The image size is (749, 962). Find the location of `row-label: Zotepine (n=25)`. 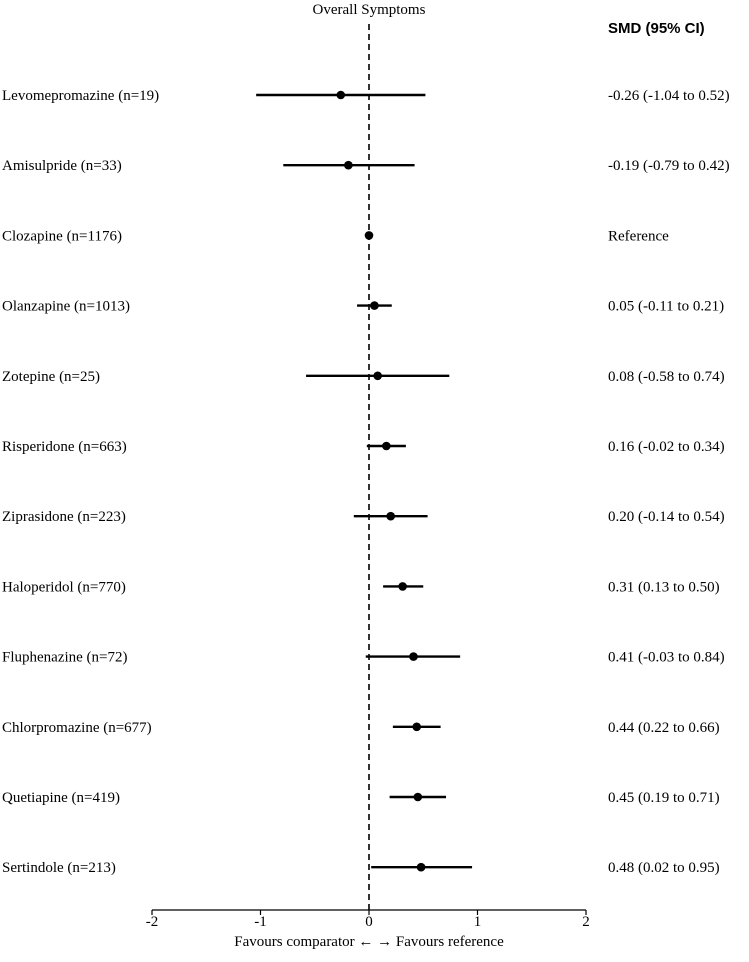

row-label: Zotepine (n=25) is located at coordinates (51, 377).